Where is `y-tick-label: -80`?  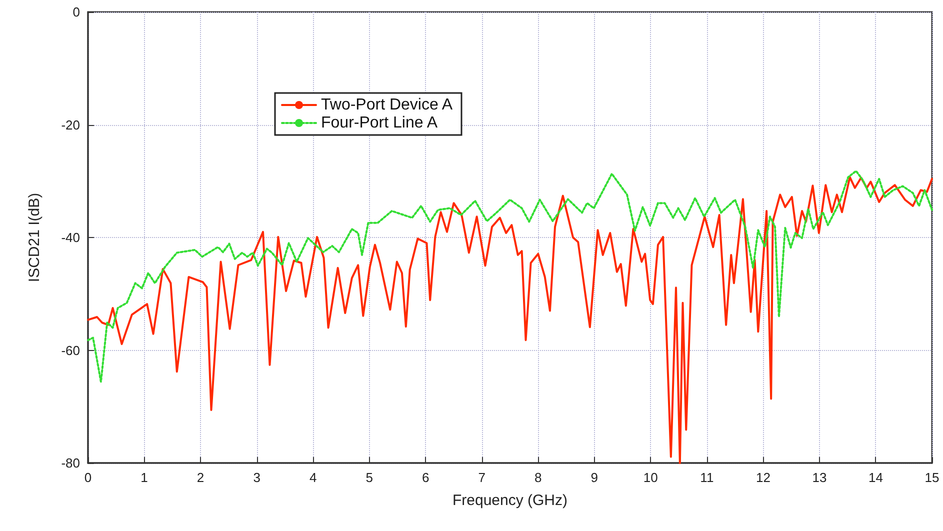
y-tick-label: -80 is located at coordinates (70, 463).